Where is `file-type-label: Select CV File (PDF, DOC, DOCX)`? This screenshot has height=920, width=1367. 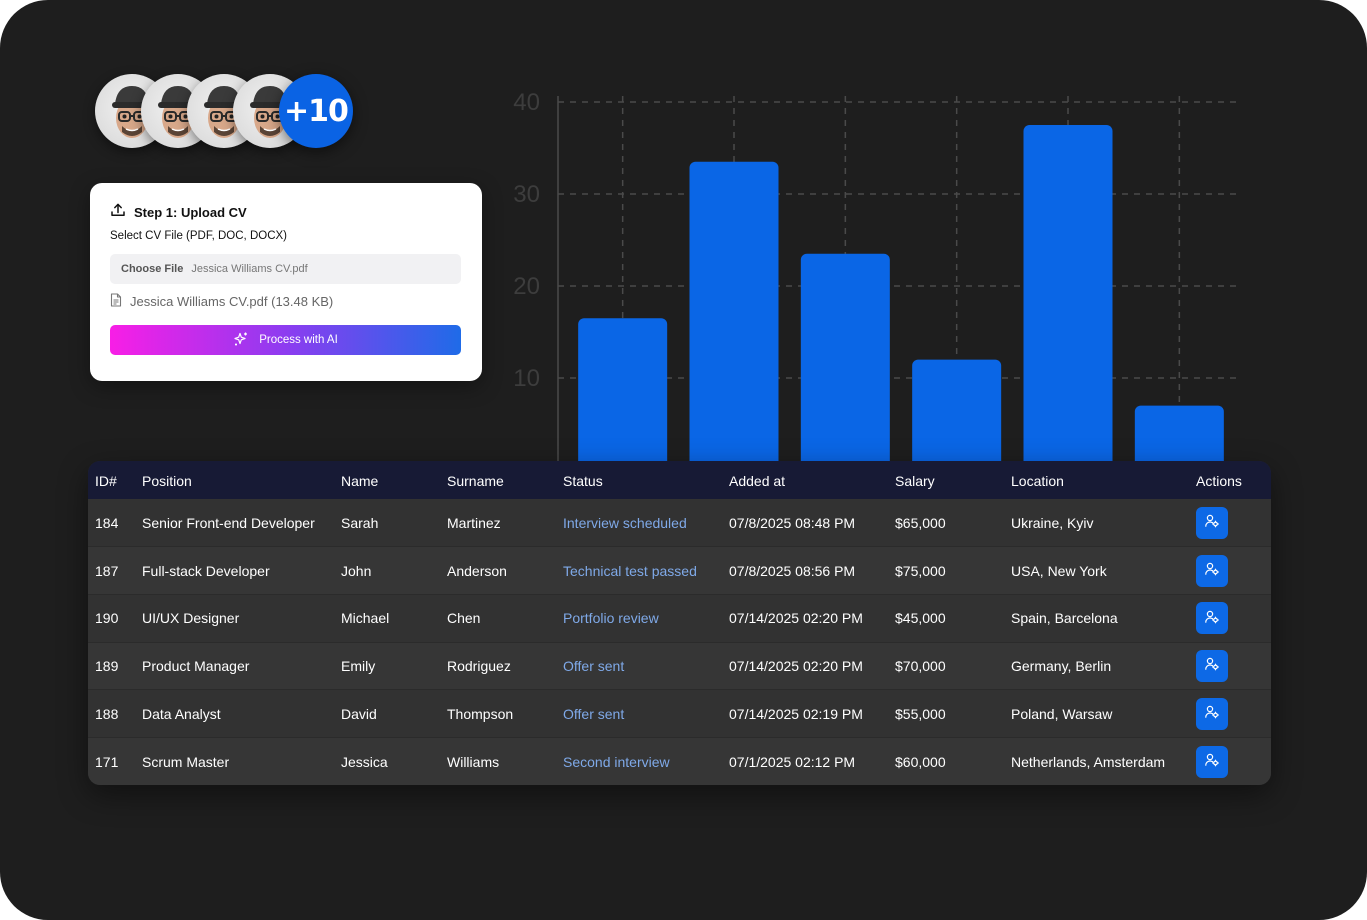 file-type-label: Select CV File (PDF, DOC, DOCX) is located at coordinates (198, 236).